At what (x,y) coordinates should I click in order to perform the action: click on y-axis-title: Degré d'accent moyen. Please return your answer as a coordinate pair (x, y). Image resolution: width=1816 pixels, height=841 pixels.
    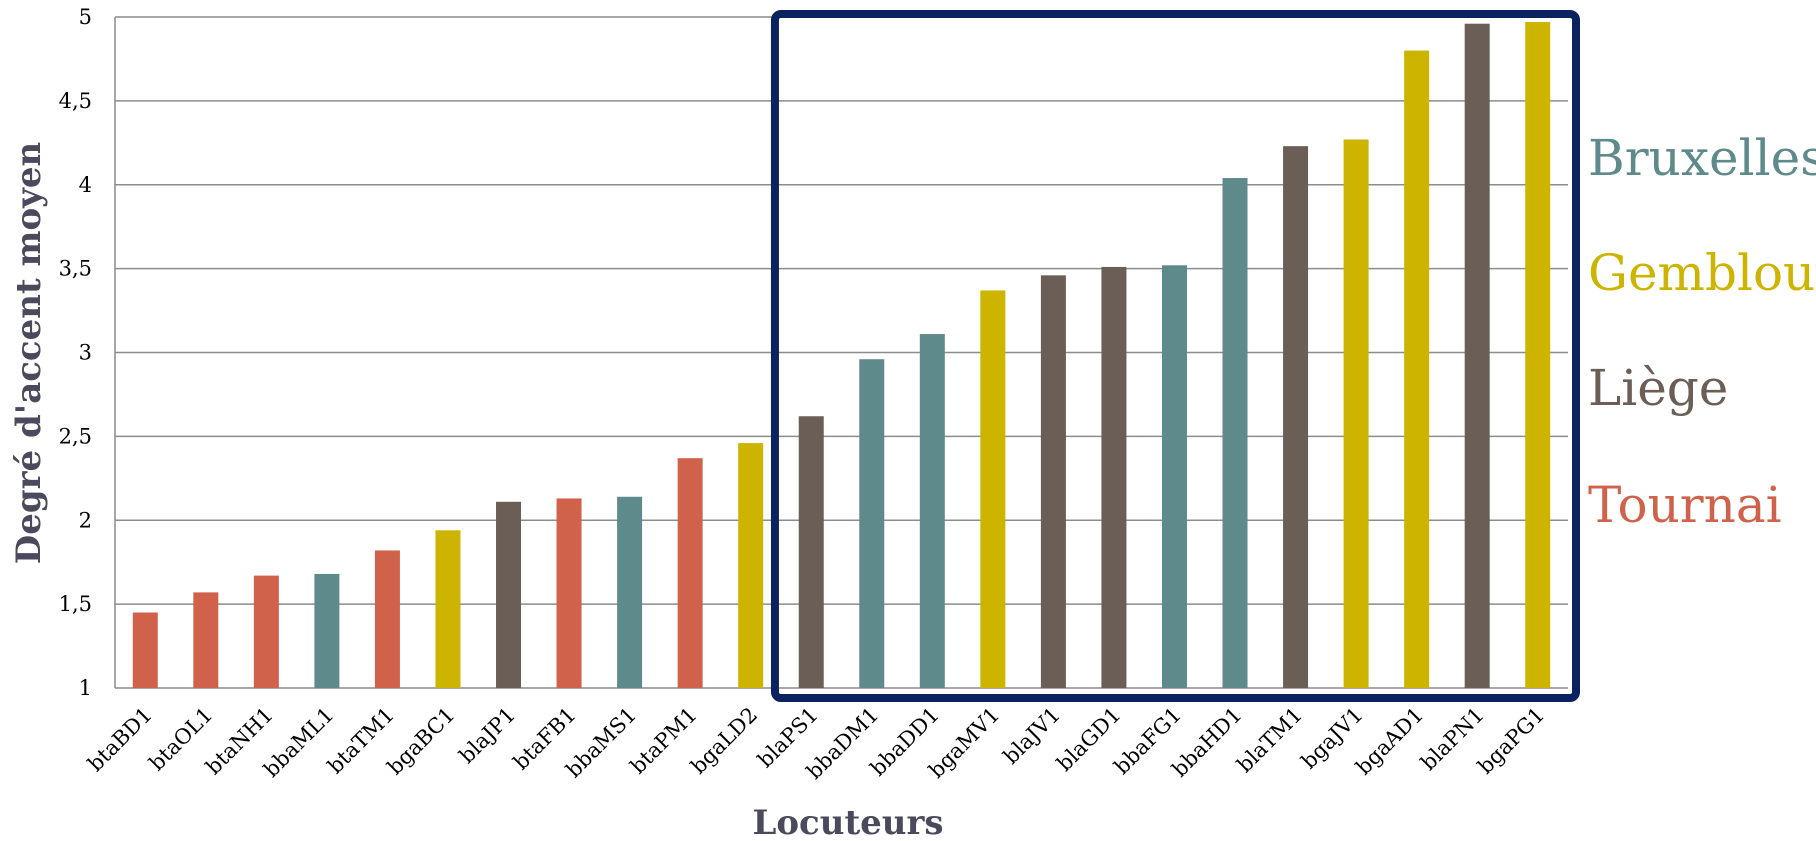
    Looking at the image, I should click on (29, 353).